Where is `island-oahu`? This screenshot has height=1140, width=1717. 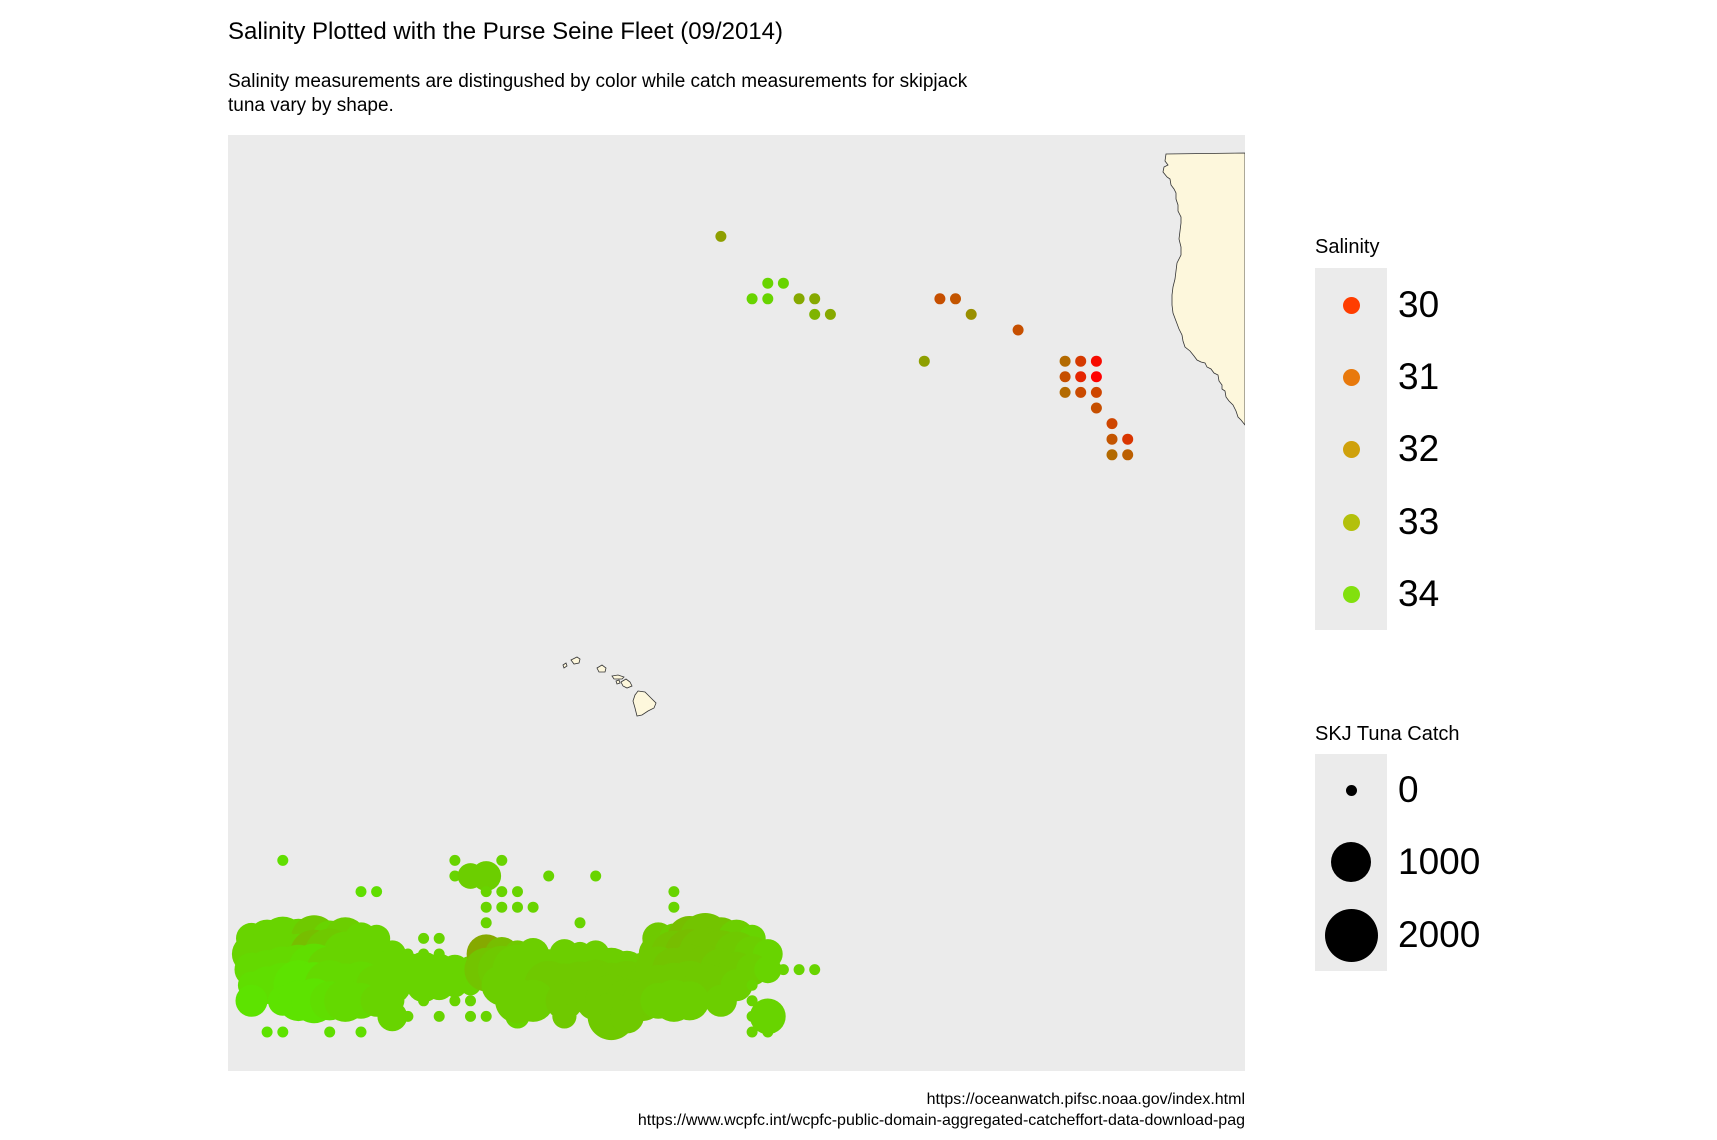 island-oahu is located at coordinates (601, 668).